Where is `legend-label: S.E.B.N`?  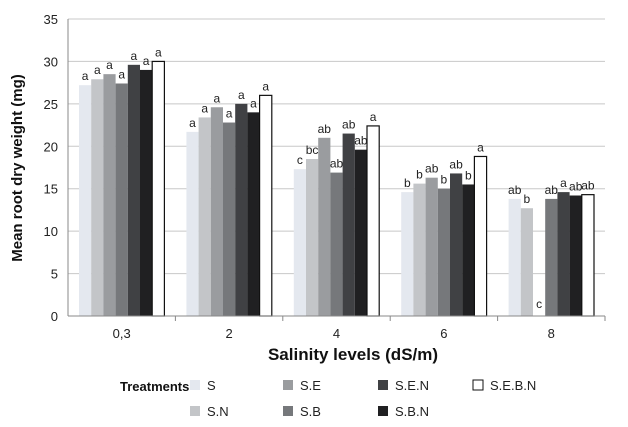
legend-label: S.E.B.N is located at coordinates (513, 385).